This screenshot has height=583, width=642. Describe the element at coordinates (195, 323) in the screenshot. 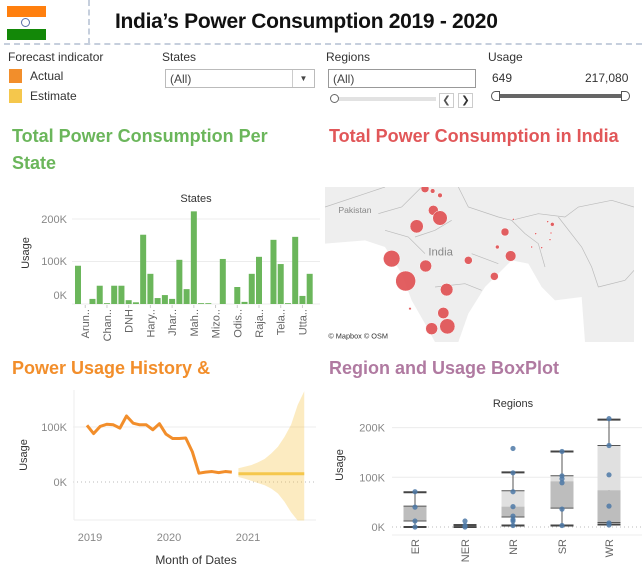

I see `x-tick-label: Mah..` at that location.